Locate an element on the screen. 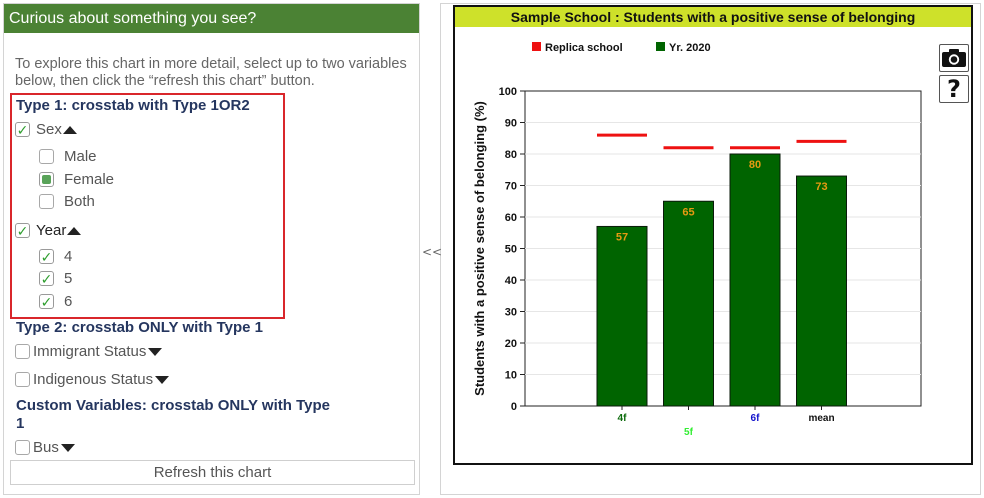 Image resolution: width=984 pixels, height=498 pixels. panel-splitter: << is located at coordinates (431, 249).